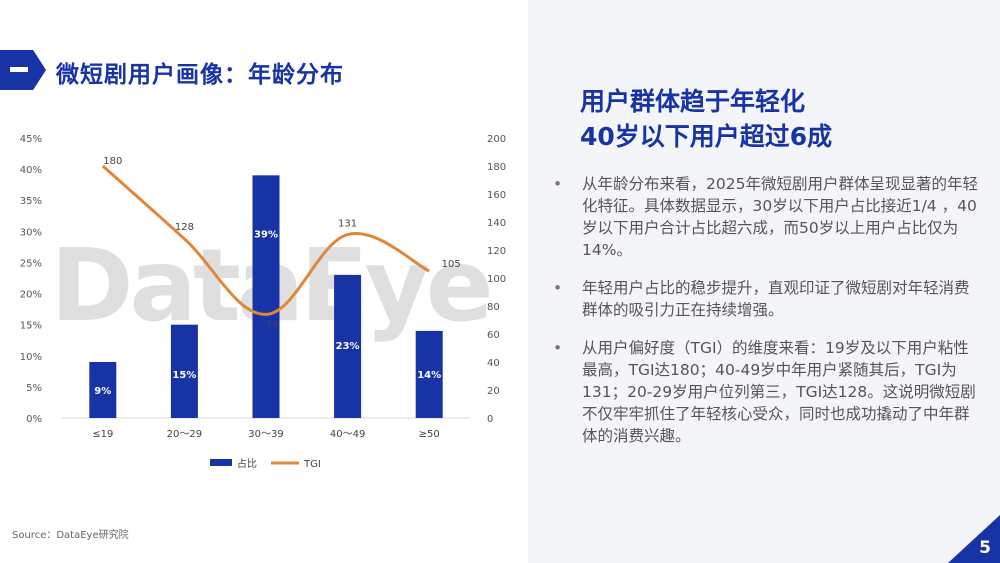  What do you see at coordinates (31, 232) in the screenshot?
I see `y-left-tick-label: 30%` at bounding box center [31, 232].